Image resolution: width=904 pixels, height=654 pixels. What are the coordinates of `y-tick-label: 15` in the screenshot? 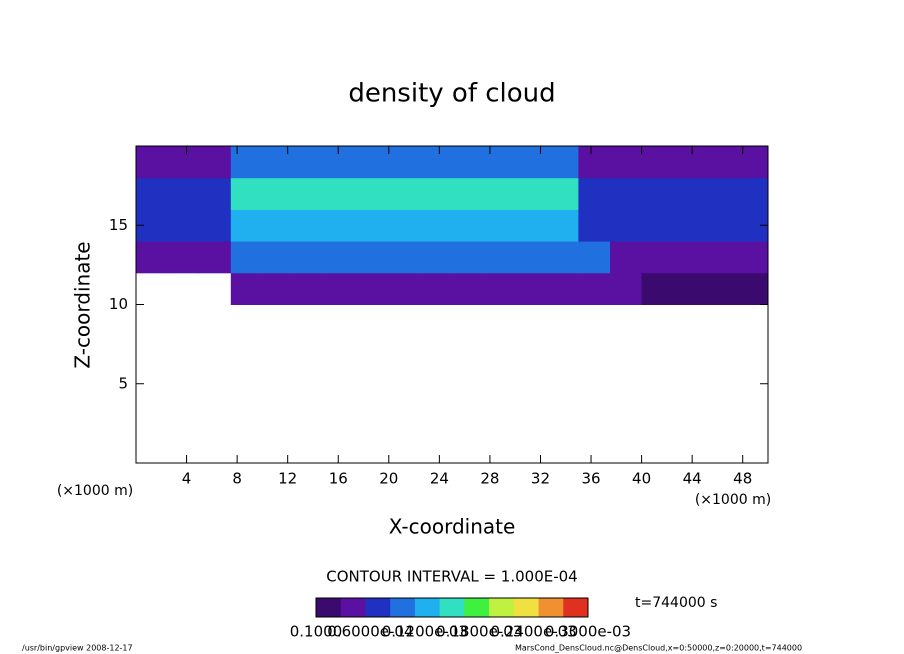 It's located at (118, 225).